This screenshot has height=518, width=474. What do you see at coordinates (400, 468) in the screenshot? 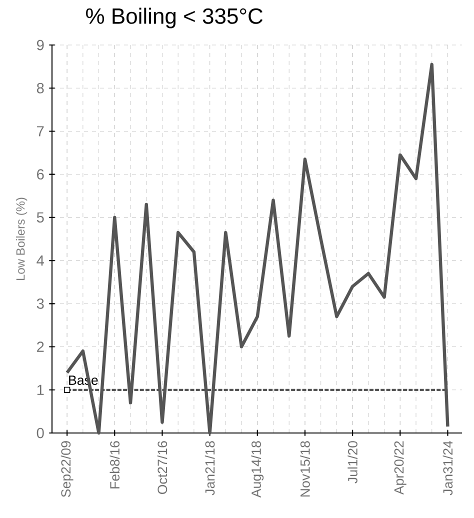
I see `x-tick-label: Apr20/22` at bounding box center [400, 468].